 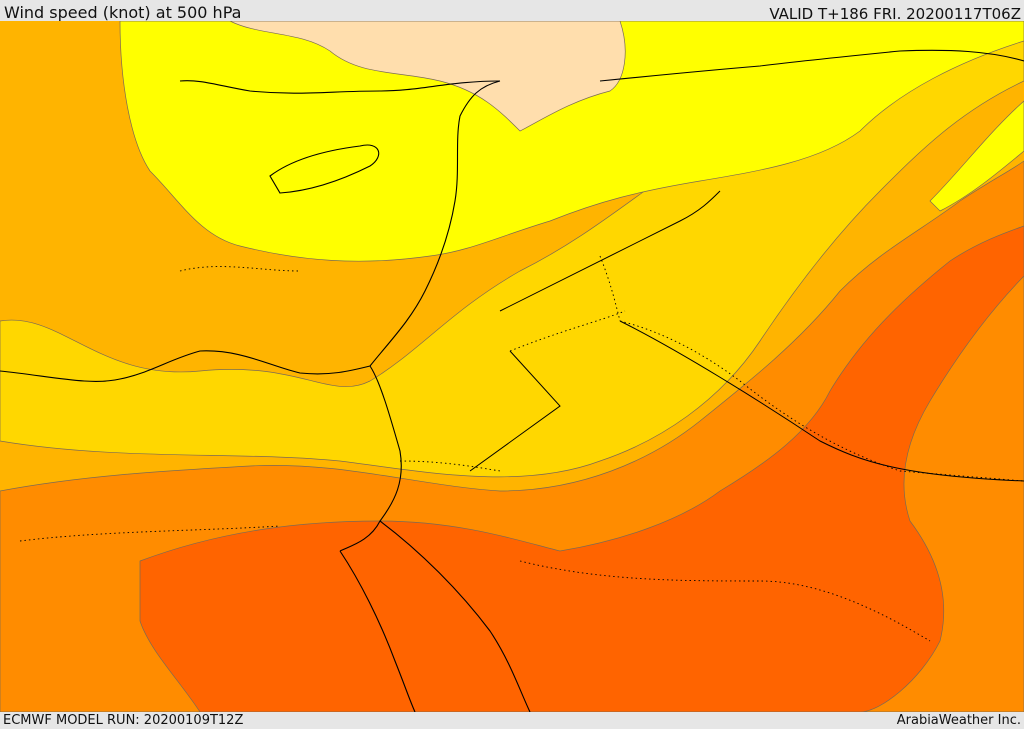 What do you see at coordinates (958, 720) in the screenshot?
I see `credit: ArabiaWeather Inc.` at bounding box center [958, 720].